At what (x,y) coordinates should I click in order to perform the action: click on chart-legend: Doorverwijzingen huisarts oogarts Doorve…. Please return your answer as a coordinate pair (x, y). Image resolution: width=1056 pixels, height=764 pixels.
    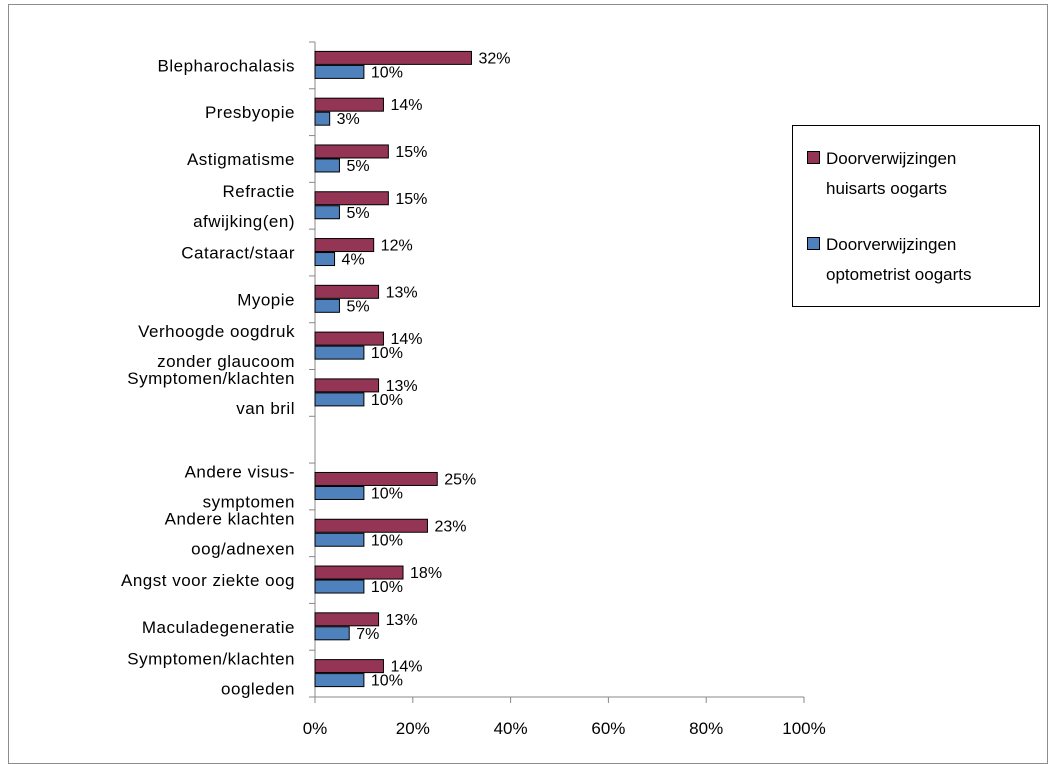
    Looking at the image, I should click on (916, 216).